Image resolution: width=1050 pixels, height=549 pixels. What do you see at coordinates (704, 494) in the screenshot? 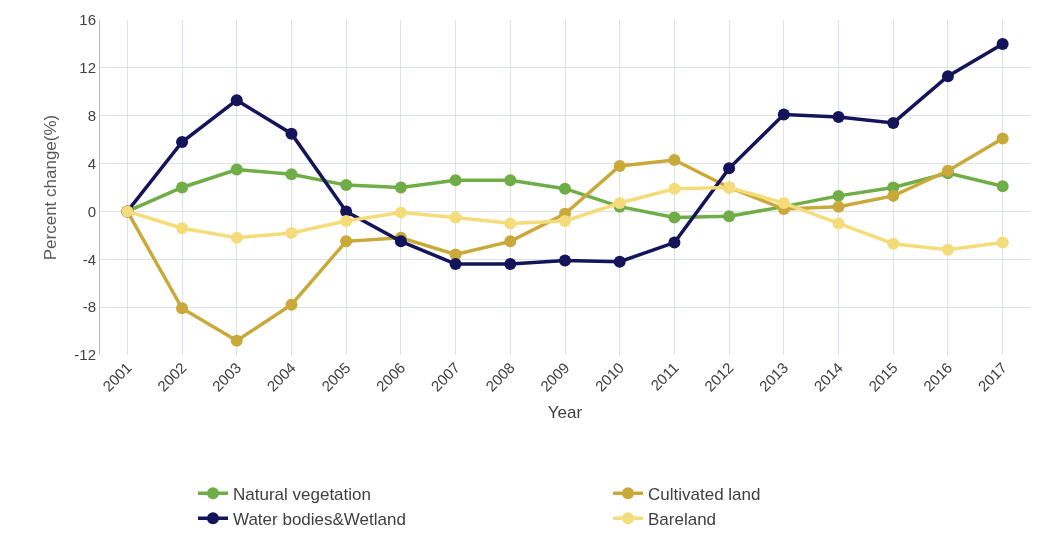
I see `legend-label: Cultivated land` at bounding box center [704, 494].